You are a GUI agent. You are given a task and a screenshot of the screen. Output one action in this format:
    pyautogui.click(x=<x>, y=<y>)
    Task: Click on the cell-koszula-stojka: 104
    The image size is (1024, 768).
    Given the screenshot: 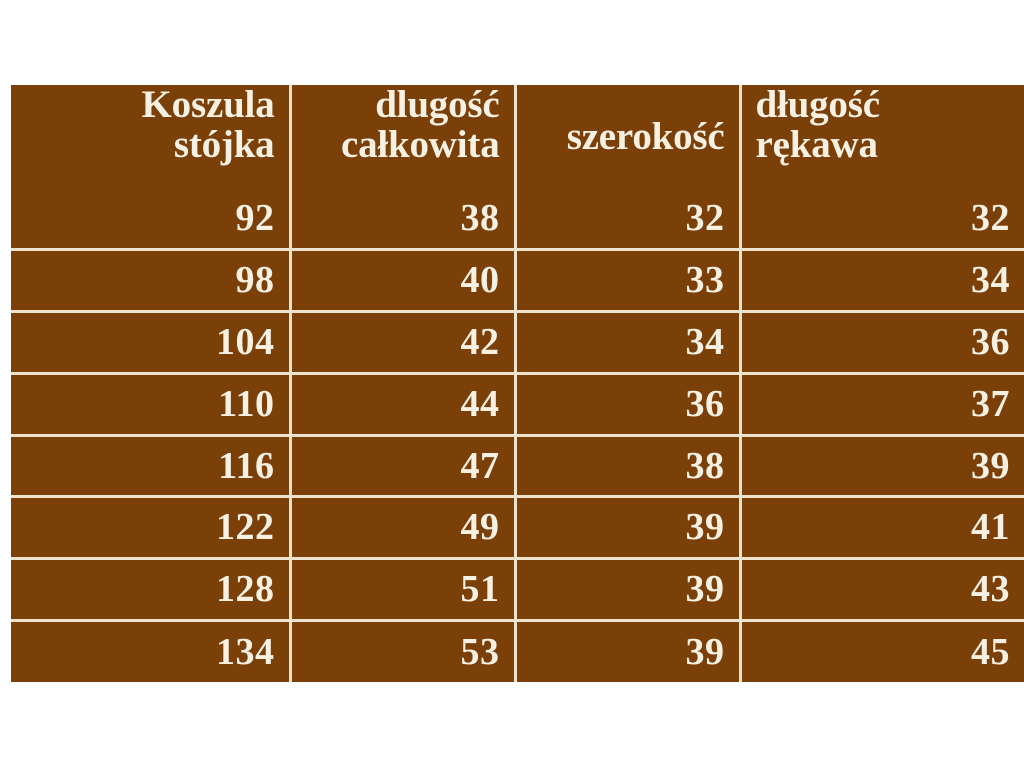 What is the action you would take?
    pyautogui.click(x=151, y=343)
    